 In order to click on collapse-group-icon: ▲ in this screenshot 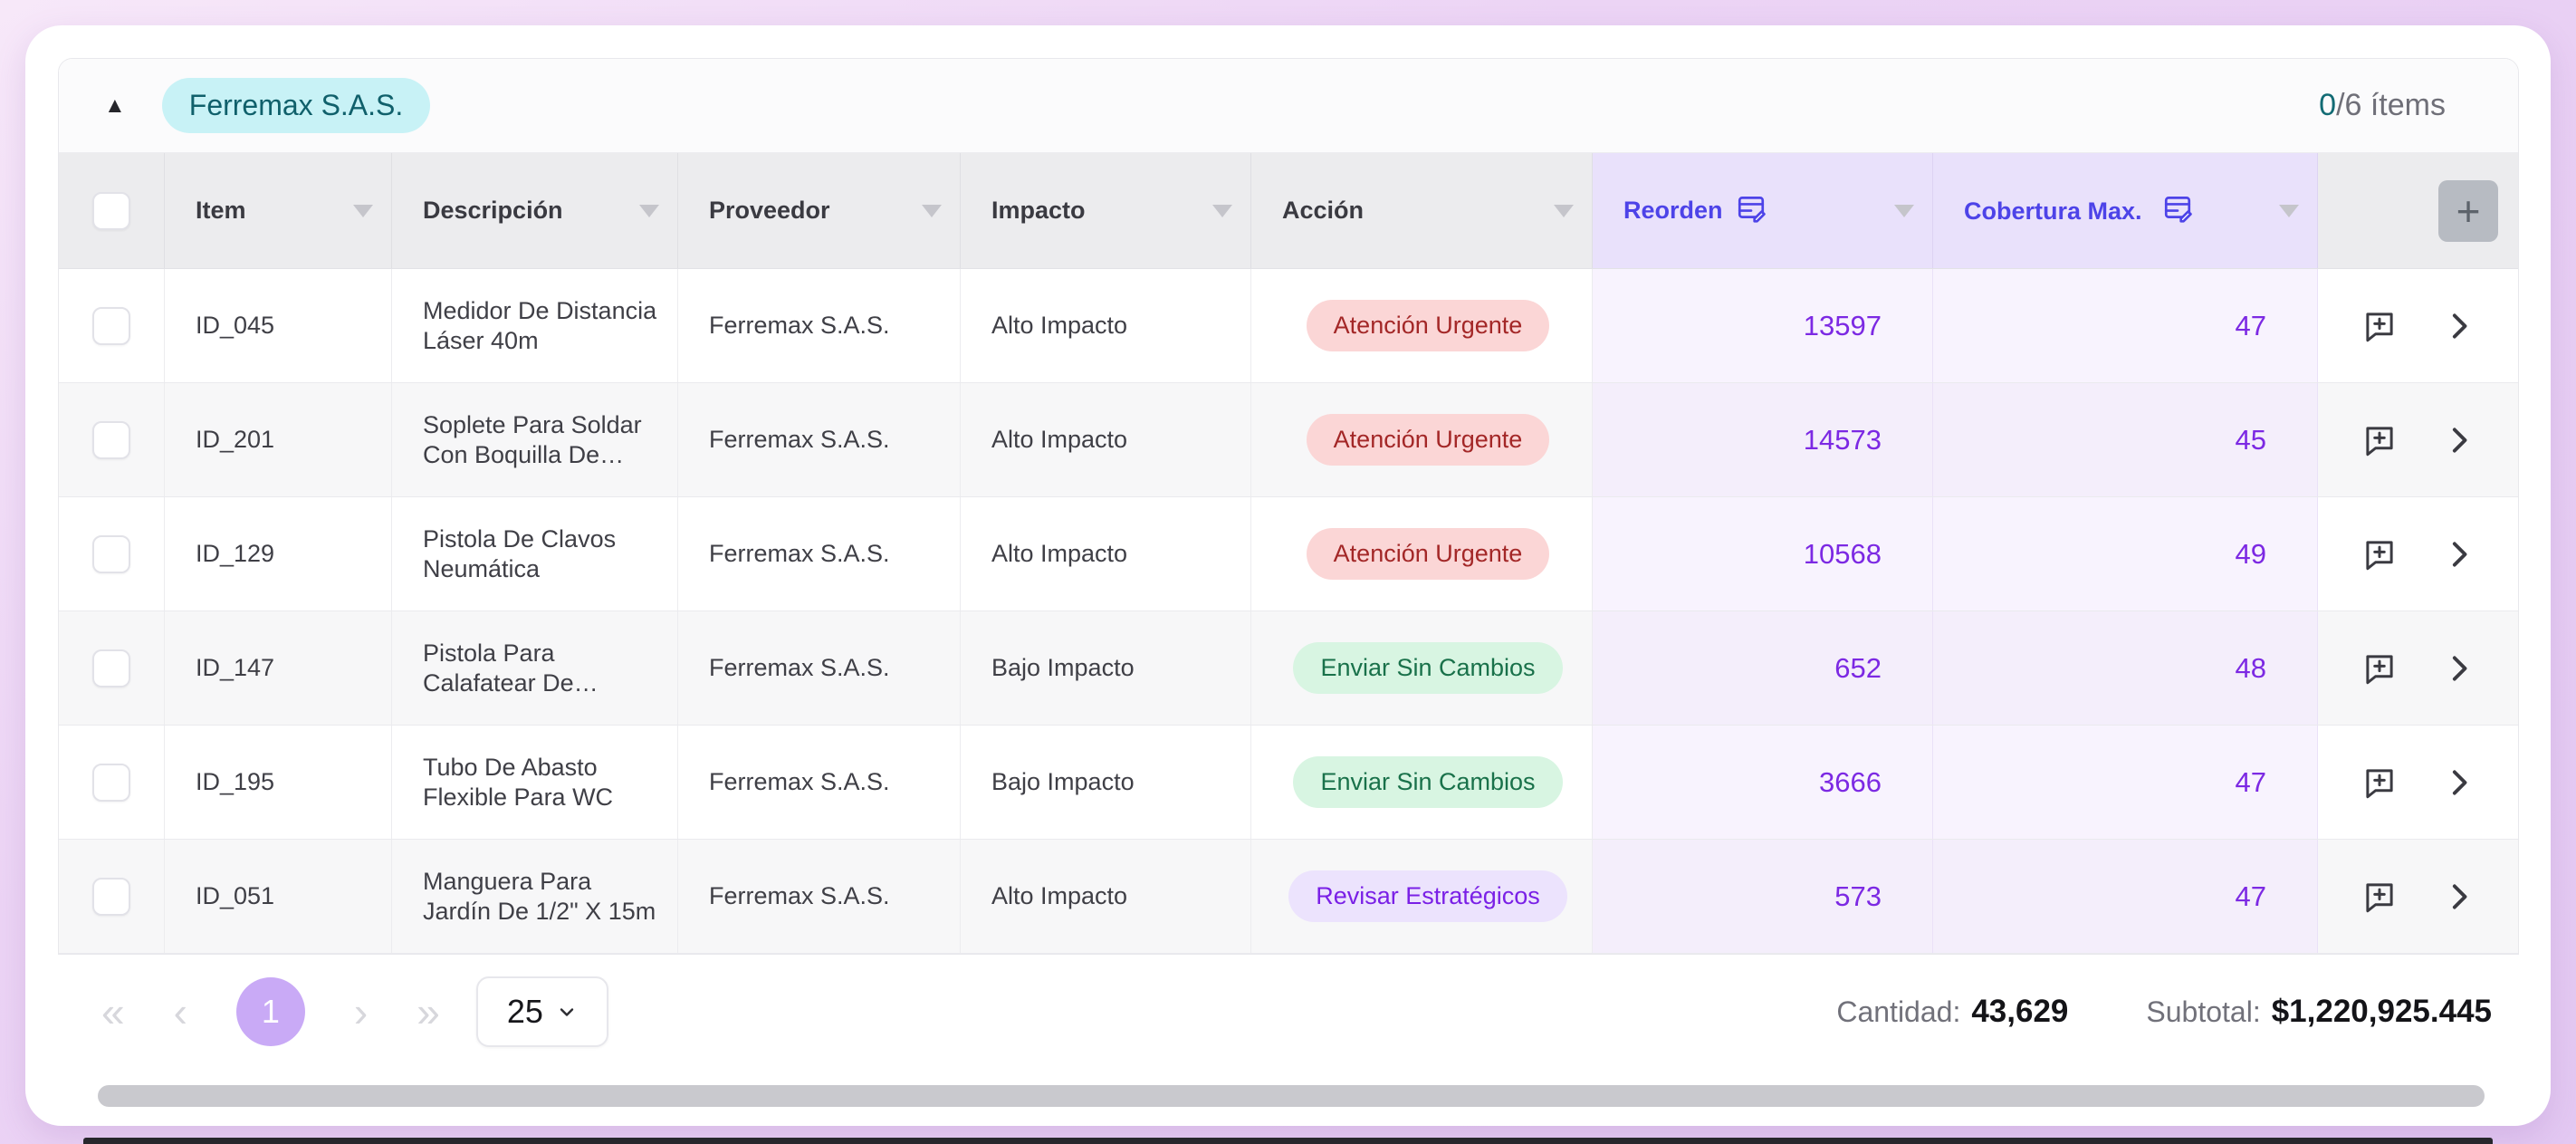, I will do `click(115, 105)`.